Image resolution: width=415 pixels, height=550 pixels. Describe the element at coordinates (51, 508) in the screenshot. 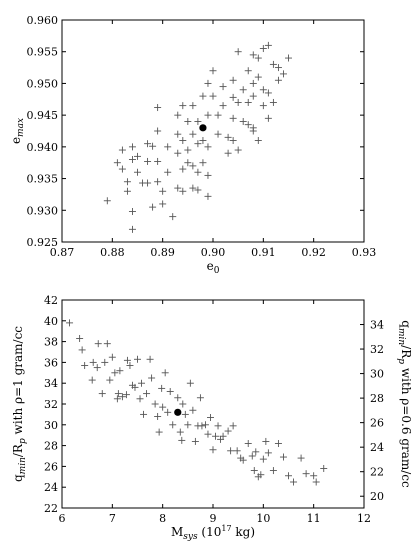

I see `bottom-y-tick-label: 22` at that location.